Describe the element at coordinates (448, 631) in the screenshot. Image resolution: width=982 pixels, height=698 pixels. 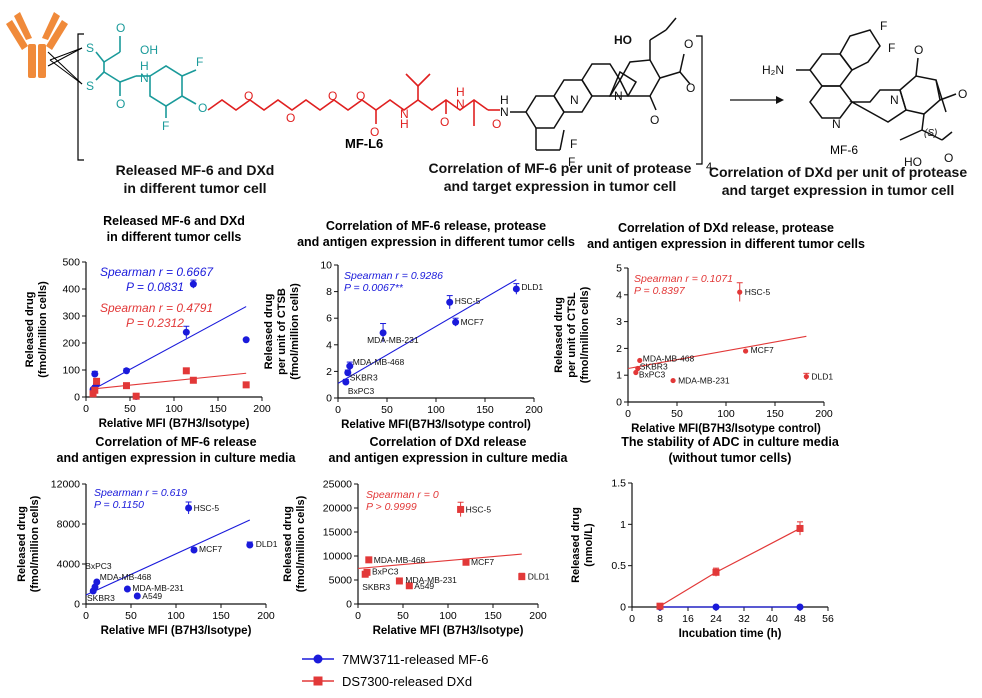
I see `x-axis-label: Relative MFI (B7H3/Isotype)` at that location.